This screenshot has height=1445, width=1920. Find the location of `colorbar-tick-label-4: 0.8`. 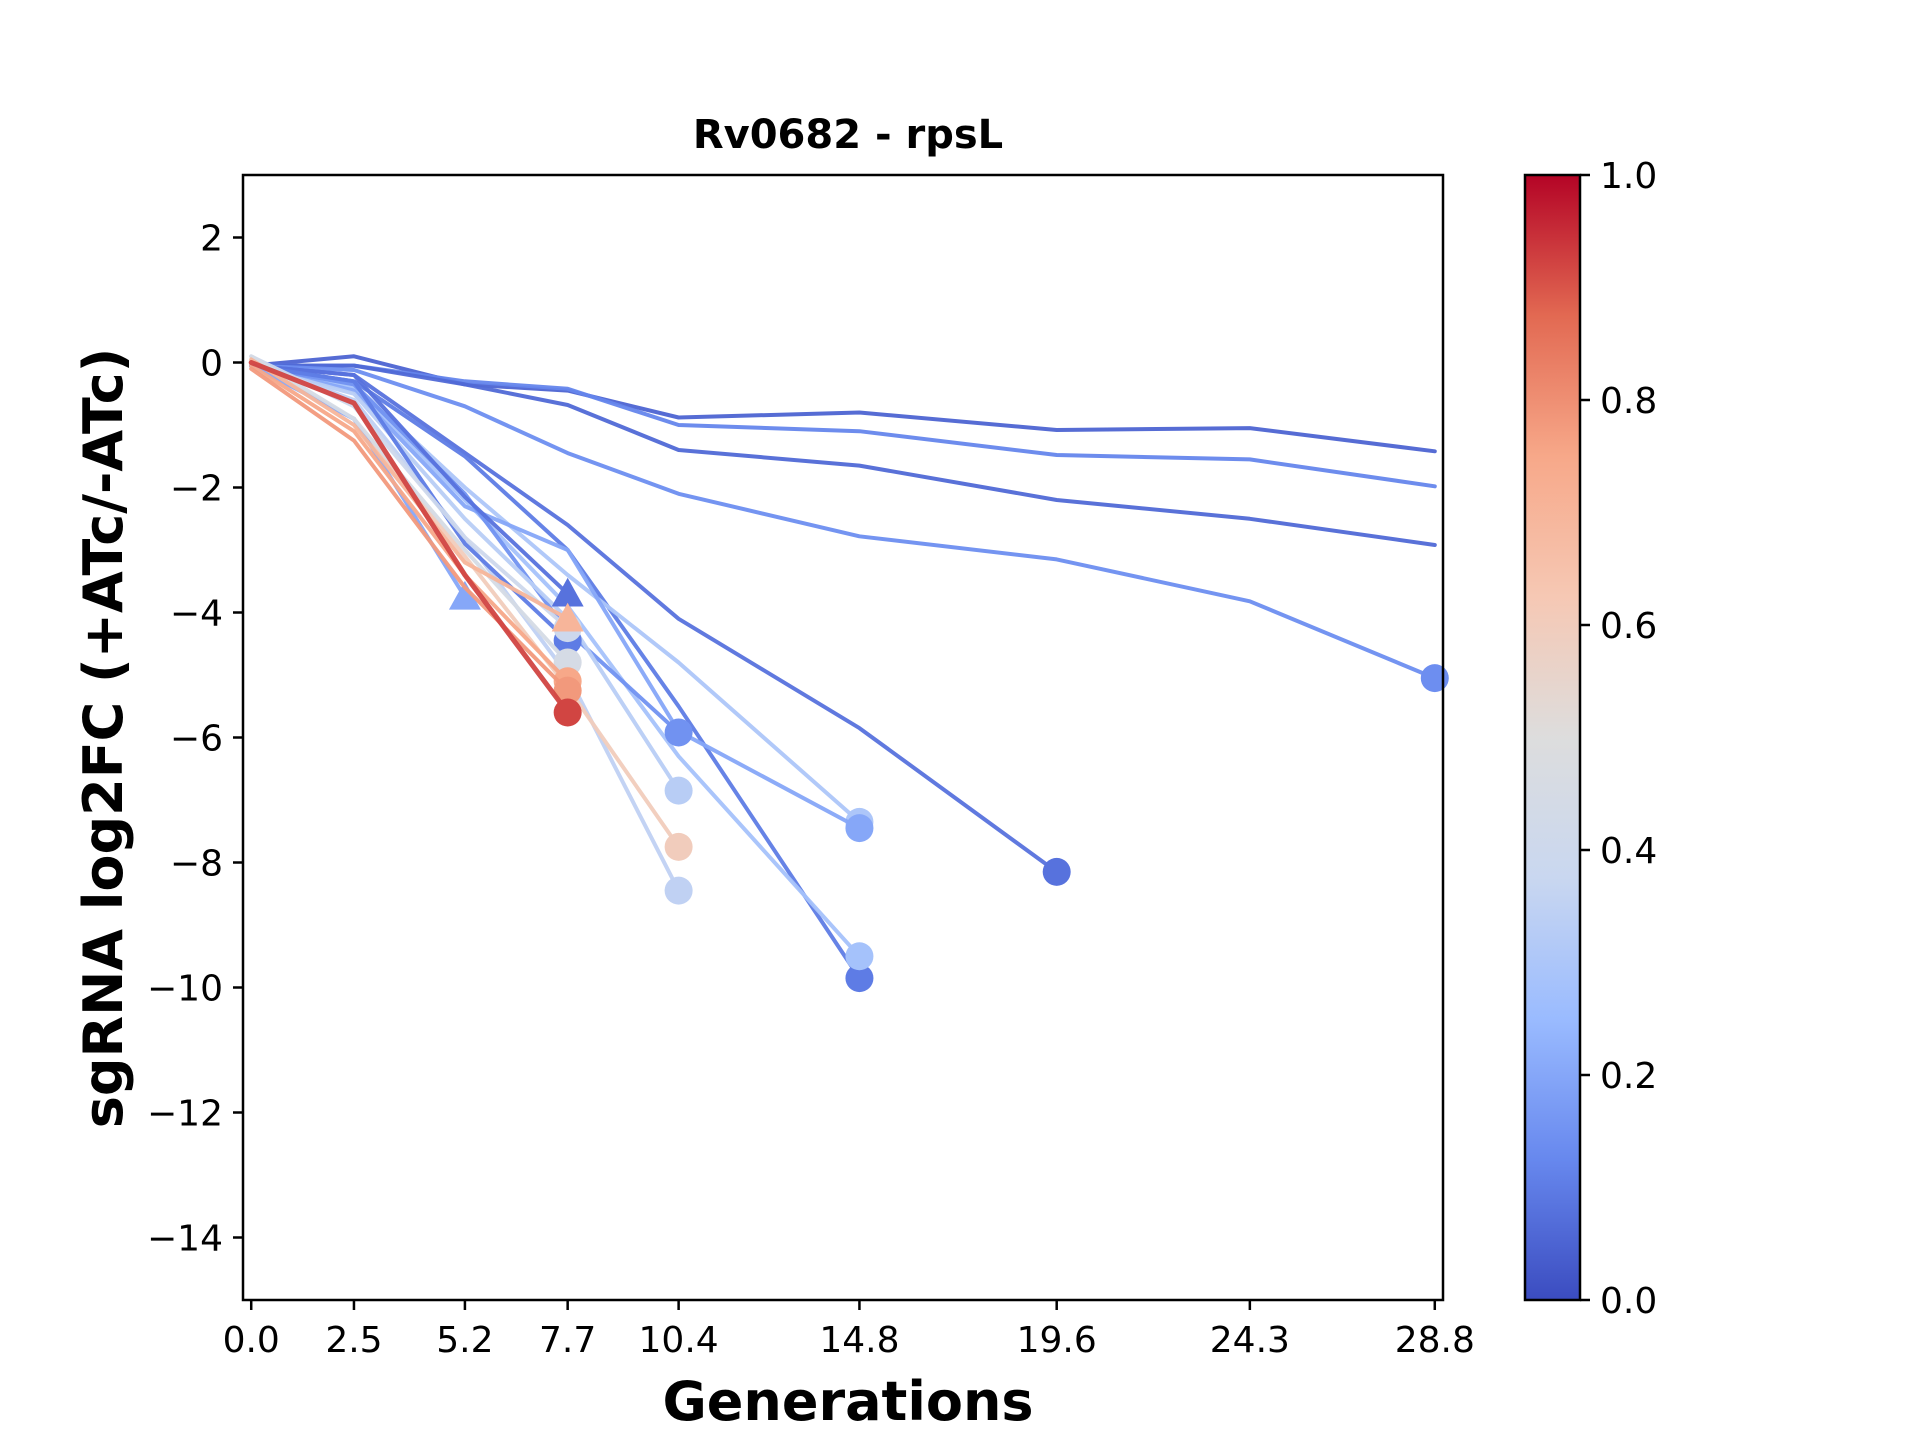

colorbar-tick-label-4: 0.8 is located at coordinates (1628, 401).